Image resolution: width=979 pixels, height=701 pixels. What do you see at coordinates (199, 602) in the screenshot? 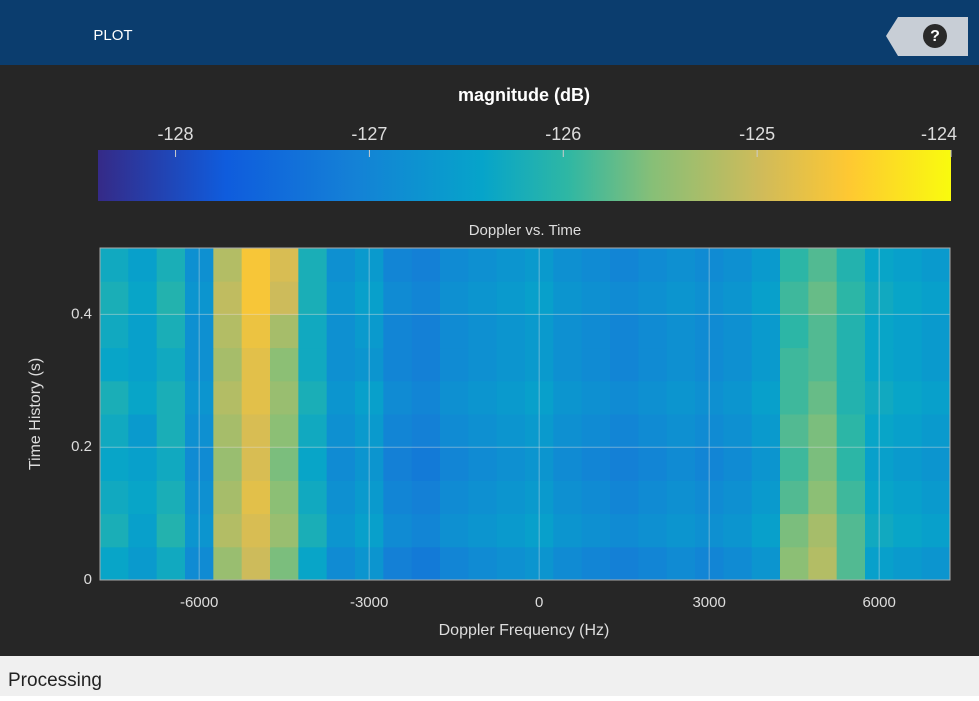
I see `x-tick-label: -6000` at bounding box center [199, 602].